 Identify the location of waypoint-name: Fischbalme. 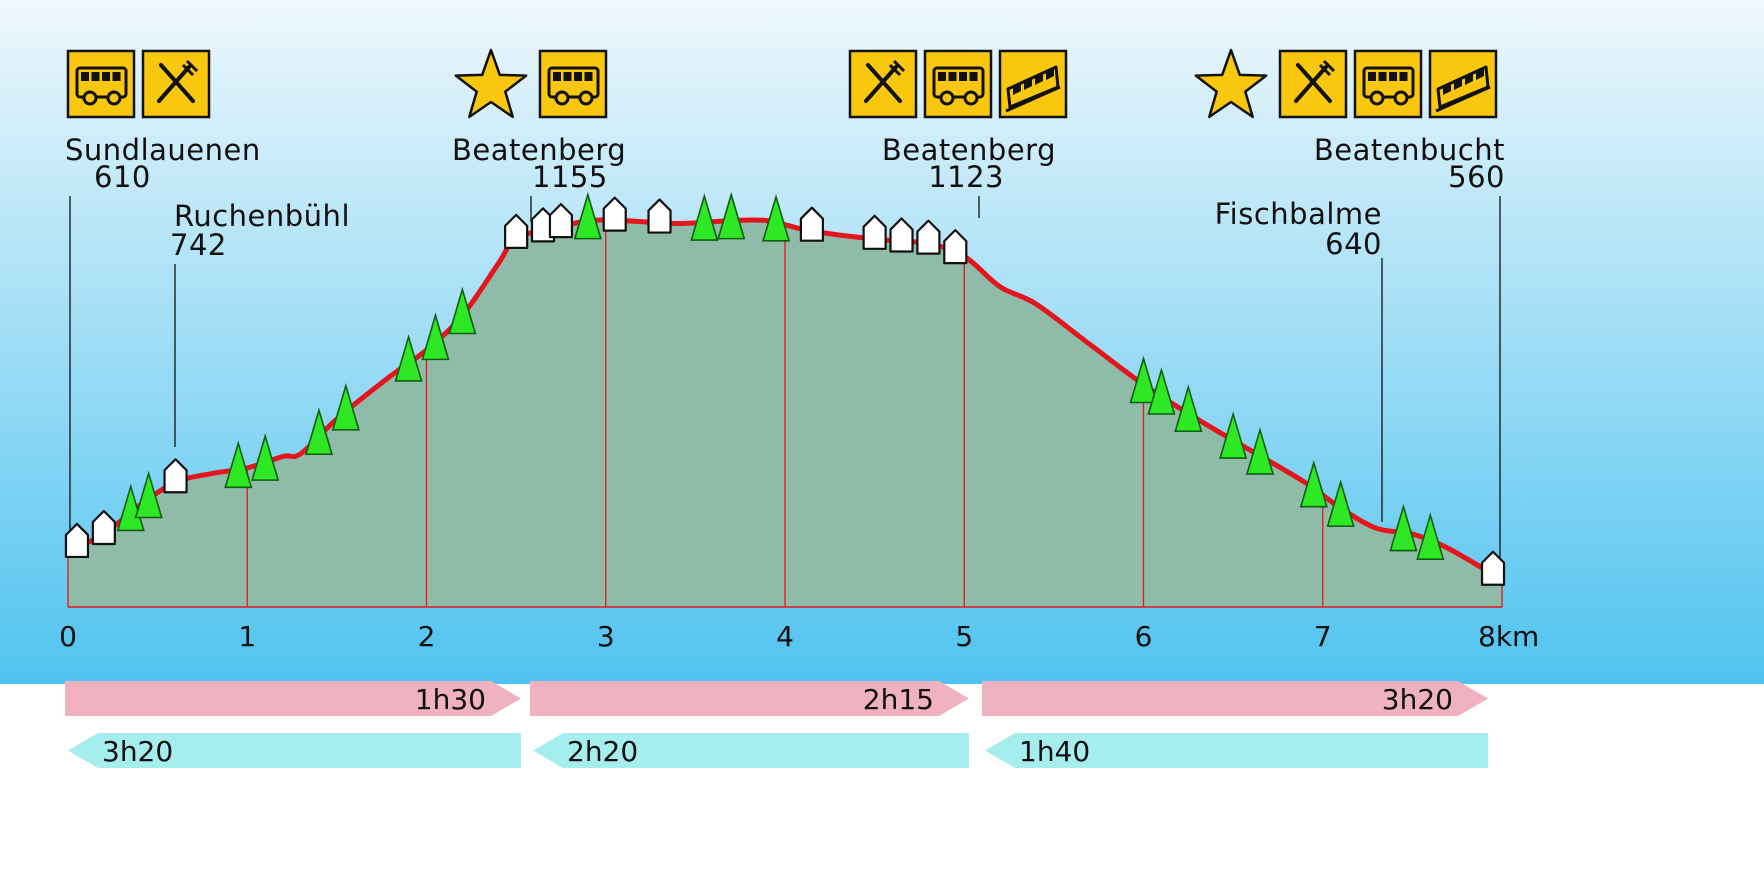
(1298, 214).